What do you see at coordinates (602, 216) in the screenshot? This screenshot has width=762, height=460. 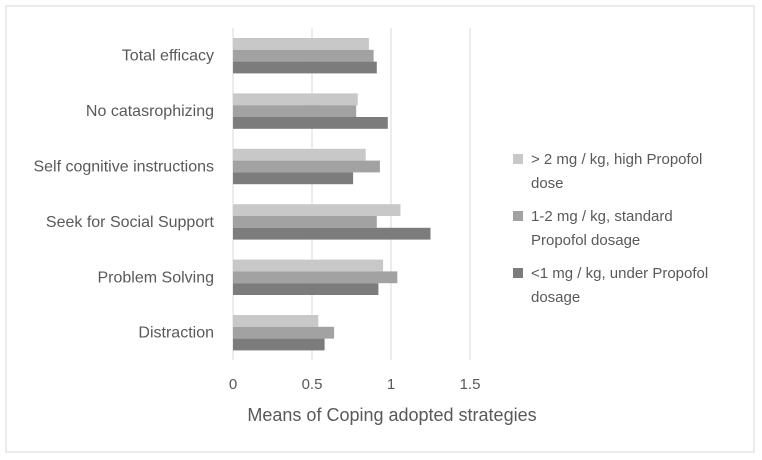 I see `legend-label: 1-2 mg / kg, standard` at bounding box center [602, 216].